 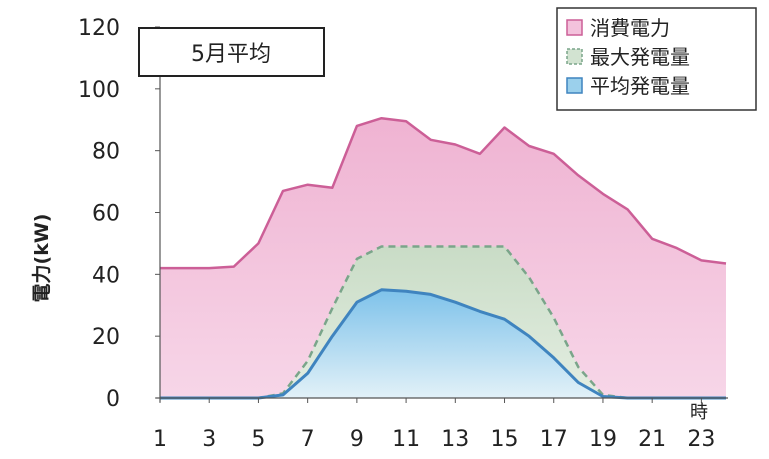 I want to click on x-tick-label: 11, so click(x=406, y=439).